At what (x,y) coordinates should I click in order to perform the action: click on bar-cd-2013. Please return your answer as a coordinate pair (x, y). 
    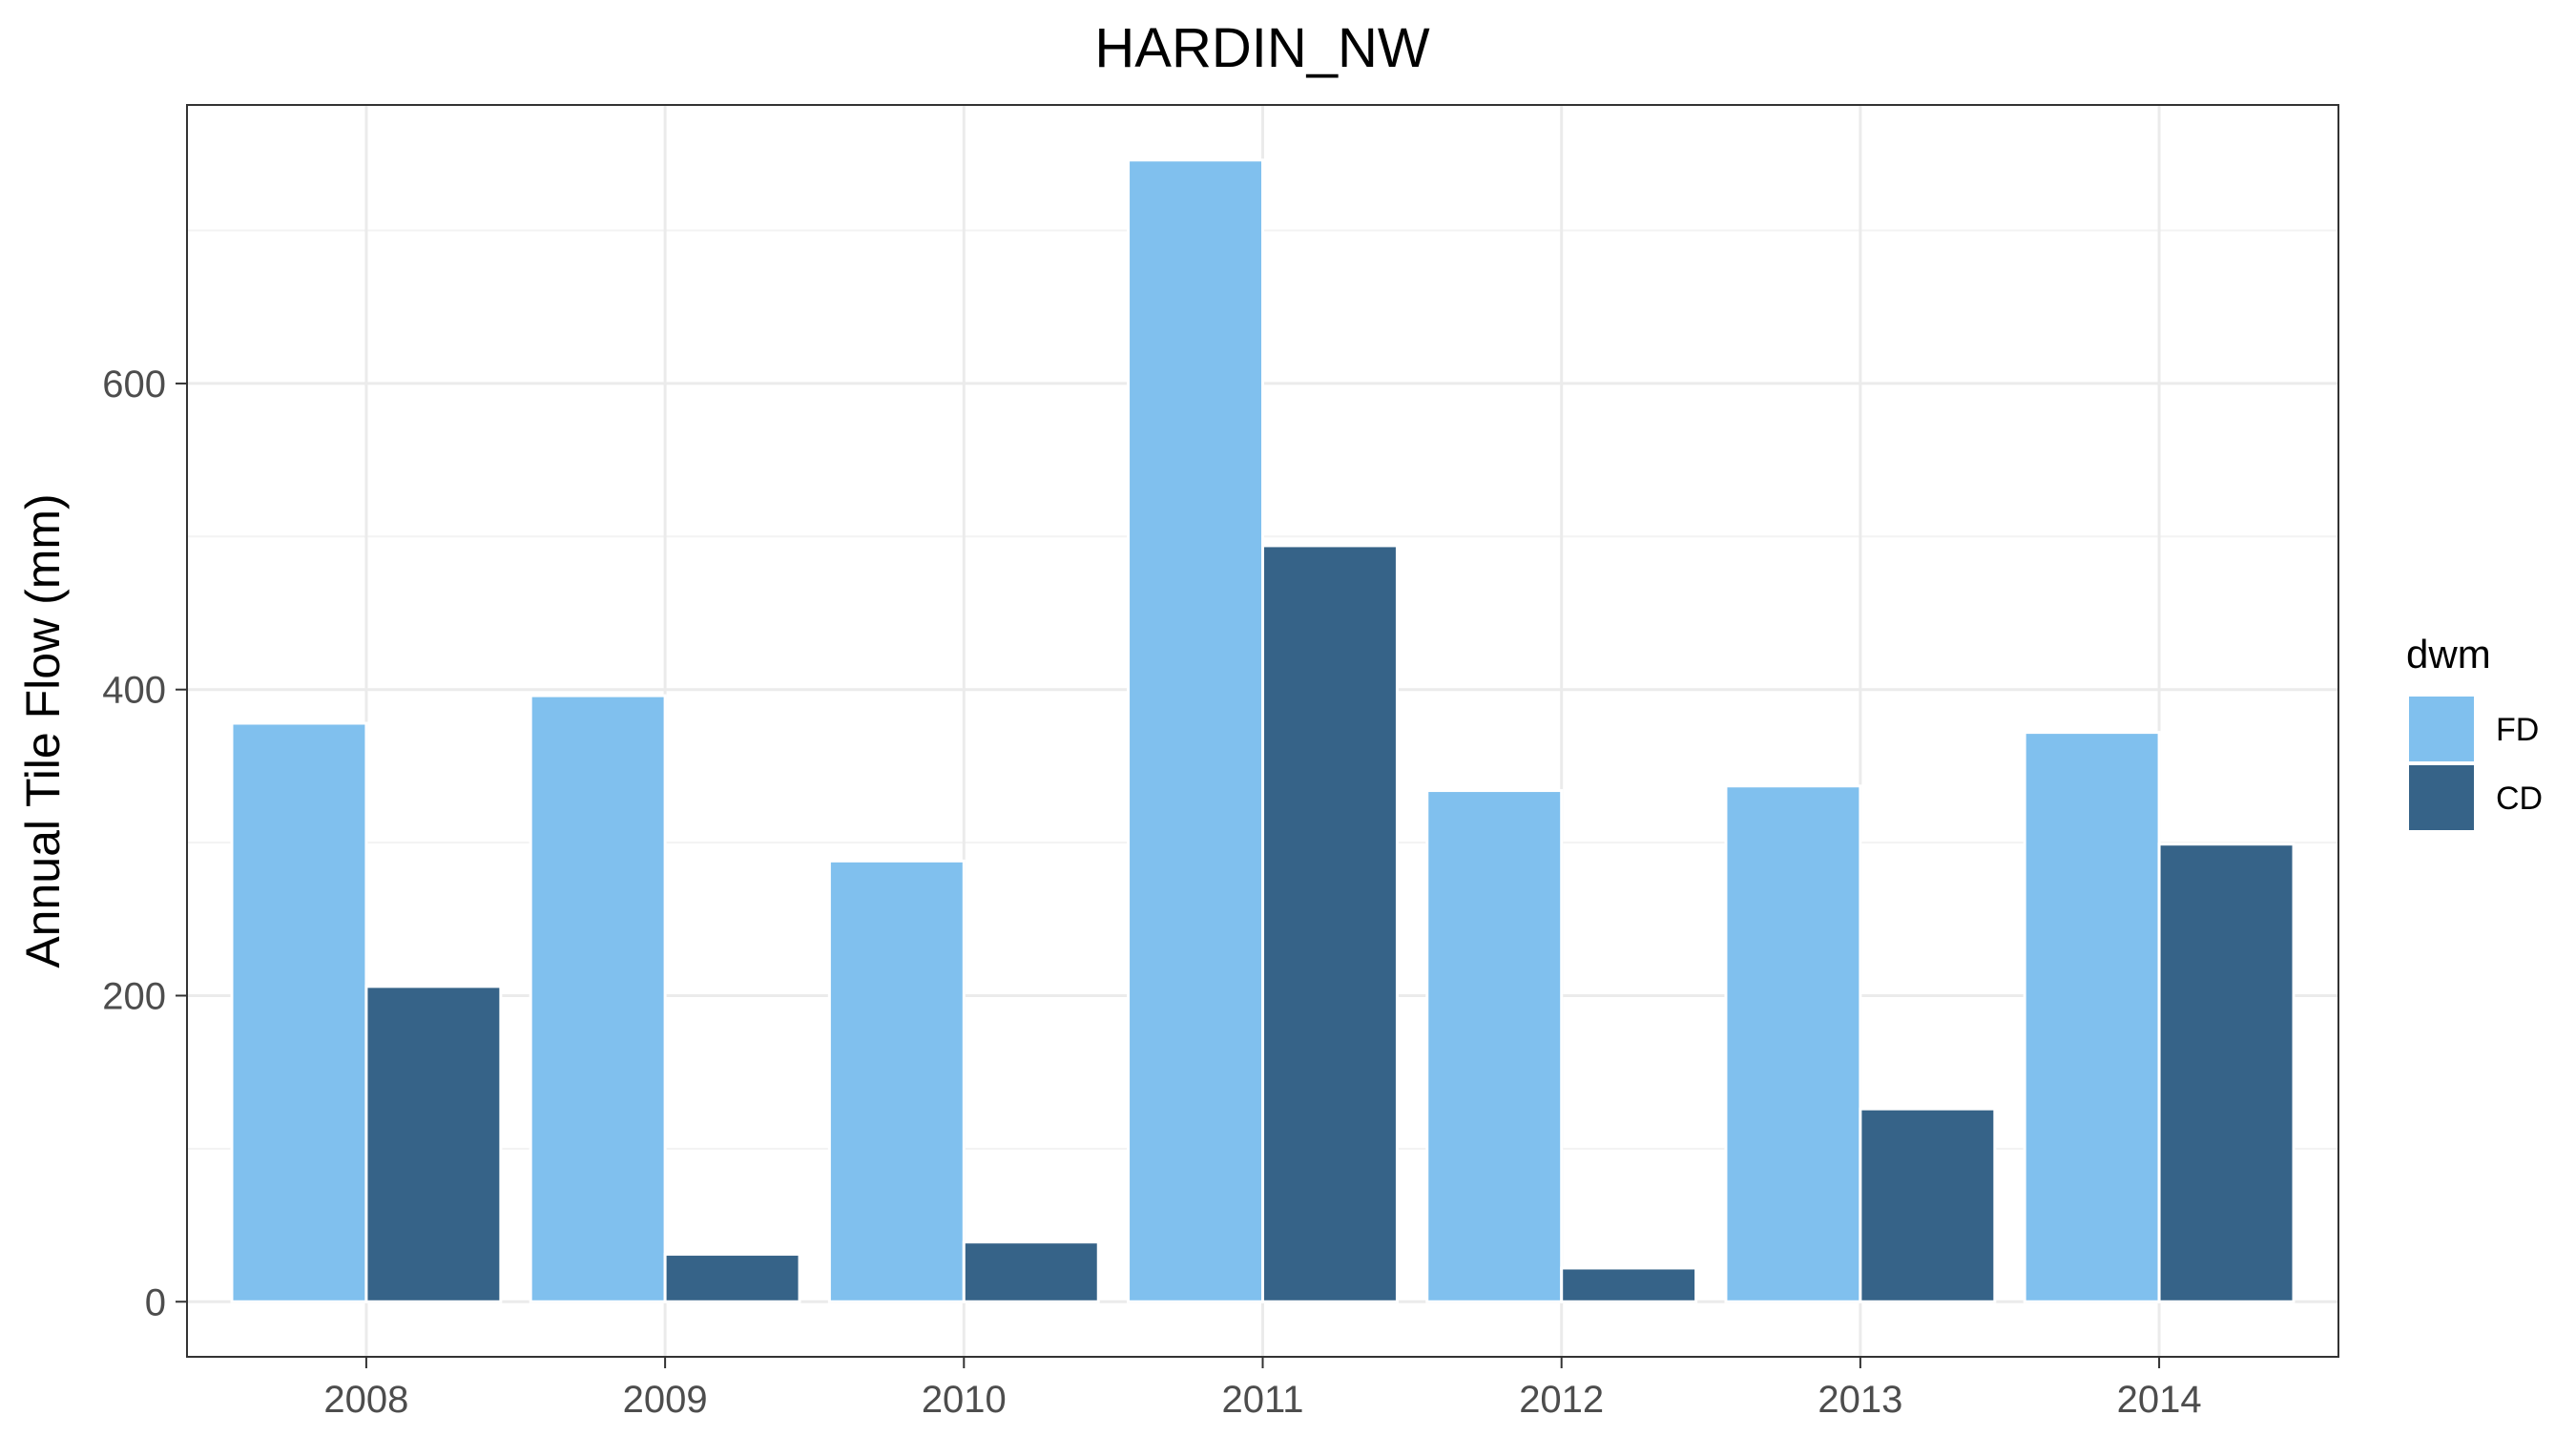
    Looking at the image, I should click on (1928, 1205).